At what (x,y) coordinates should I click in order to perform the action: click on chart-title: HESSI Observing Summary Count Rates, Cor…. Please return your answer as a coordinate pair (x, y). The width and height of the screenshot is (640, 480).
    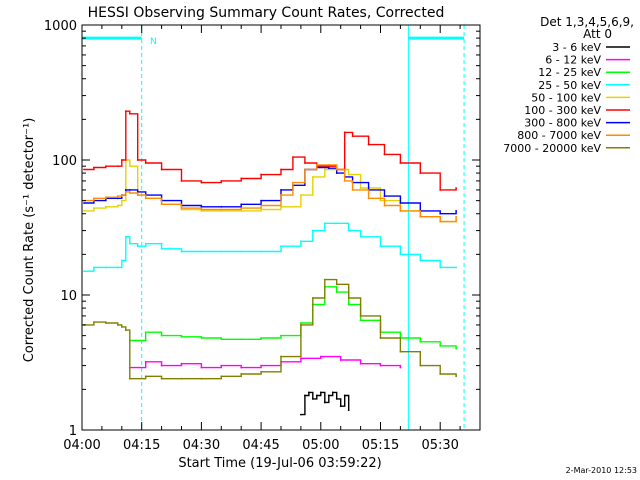
    Looking at the image, I should click on (266, 13).